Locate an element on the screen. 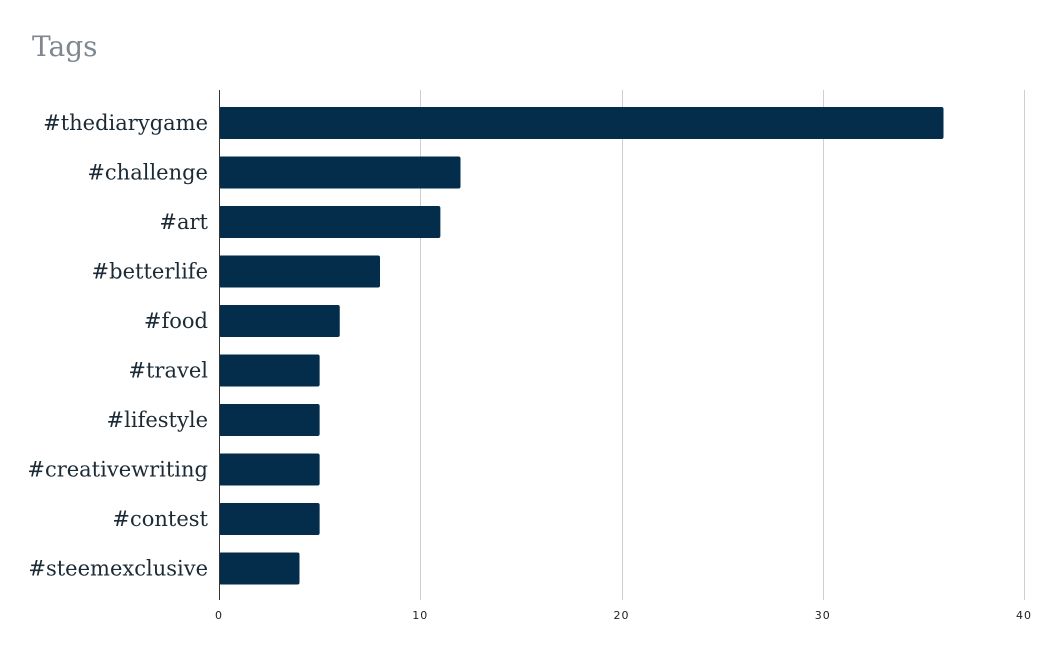 The height and width of the screenshot is (654, 1057). x-tick-labels: 0 10 20 30 40 is located at coordinates (623, 615).